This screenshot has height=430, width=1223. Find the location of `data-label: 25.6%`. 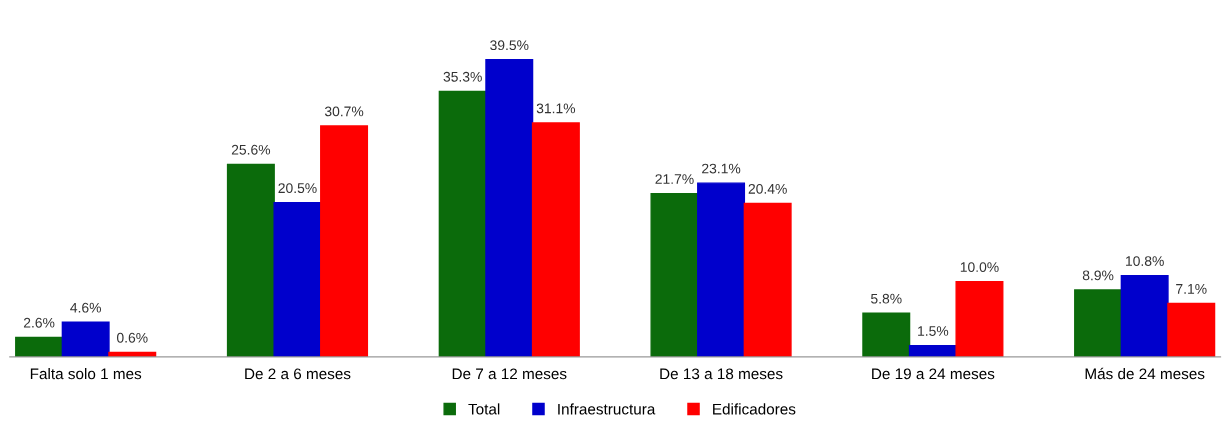

data-label: 25.6% is located at coordinates (251, 149).